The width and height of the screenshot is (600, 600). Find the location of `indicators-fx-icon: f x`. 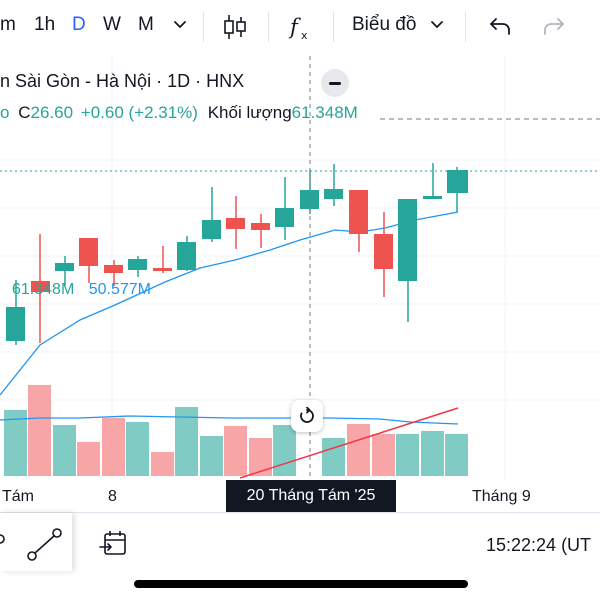

indicators-fx-icon: f x is located at coordinates (301, 30).